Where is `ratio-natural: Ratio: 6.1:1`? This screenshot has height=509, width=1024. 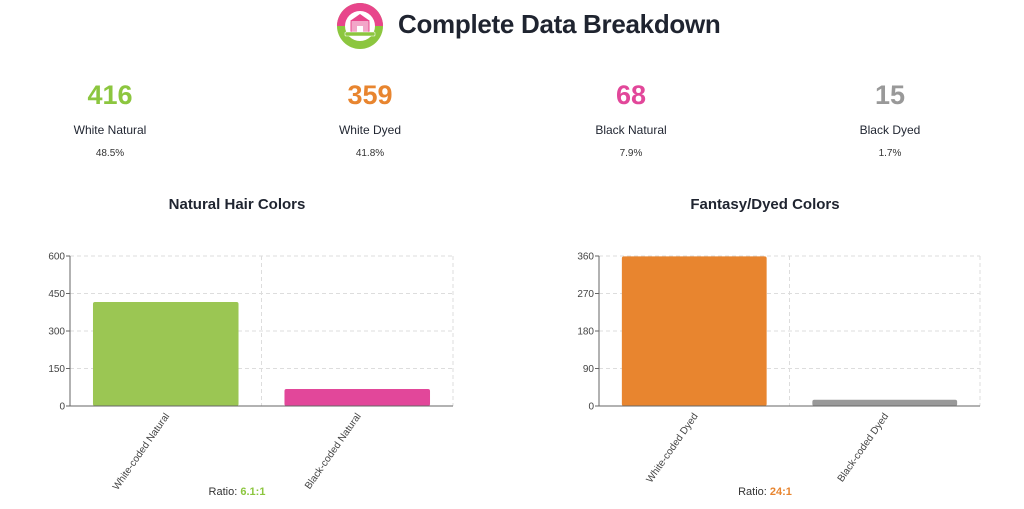 ratio-natural: Ratio: 6.1:1 is located at coordinates (237, 492).